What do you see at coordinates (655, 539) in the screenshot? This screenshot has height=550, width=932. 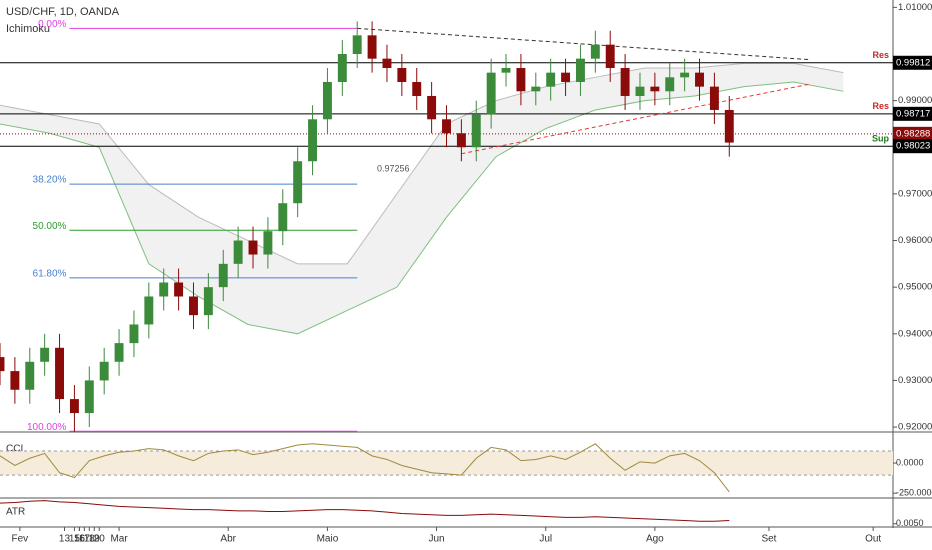 I see `x-tick-label: Ago` at bounding box center [655, 539].